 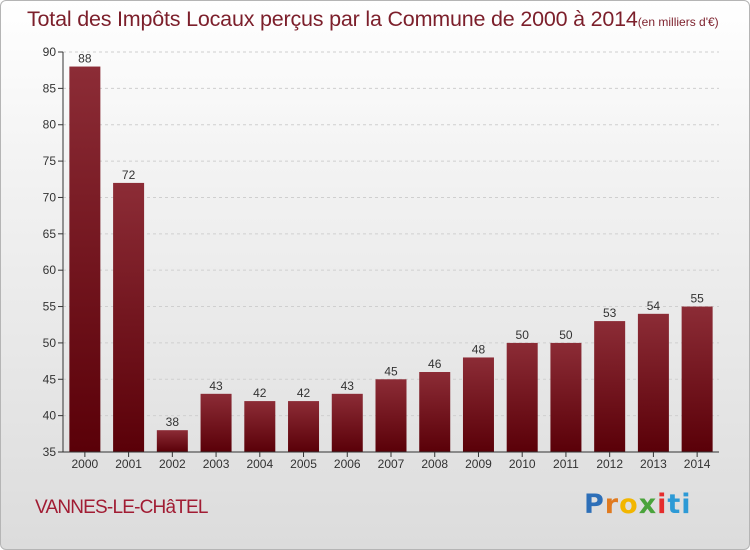 What do you see at coordinates (566, 464) in the screenshot?
I see `x-tick-label: 2011` at bounding box center [566, 464].